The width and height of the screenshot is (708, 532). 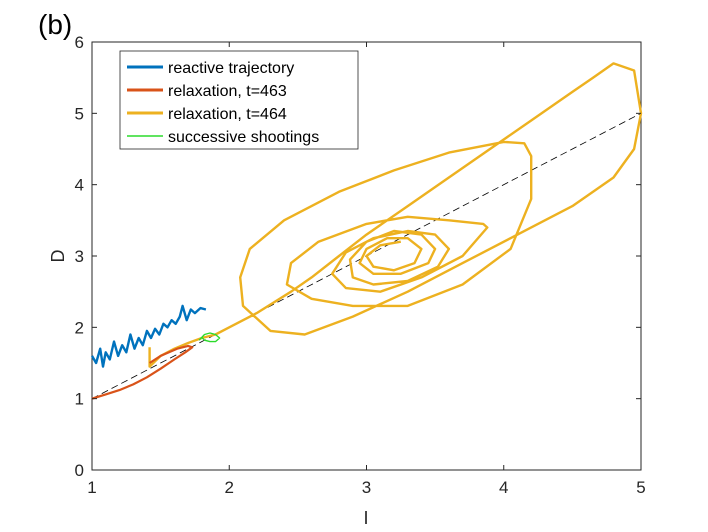 I want to click on legend-label-reactive: reactive trajectory, so click(x=231, y=68).